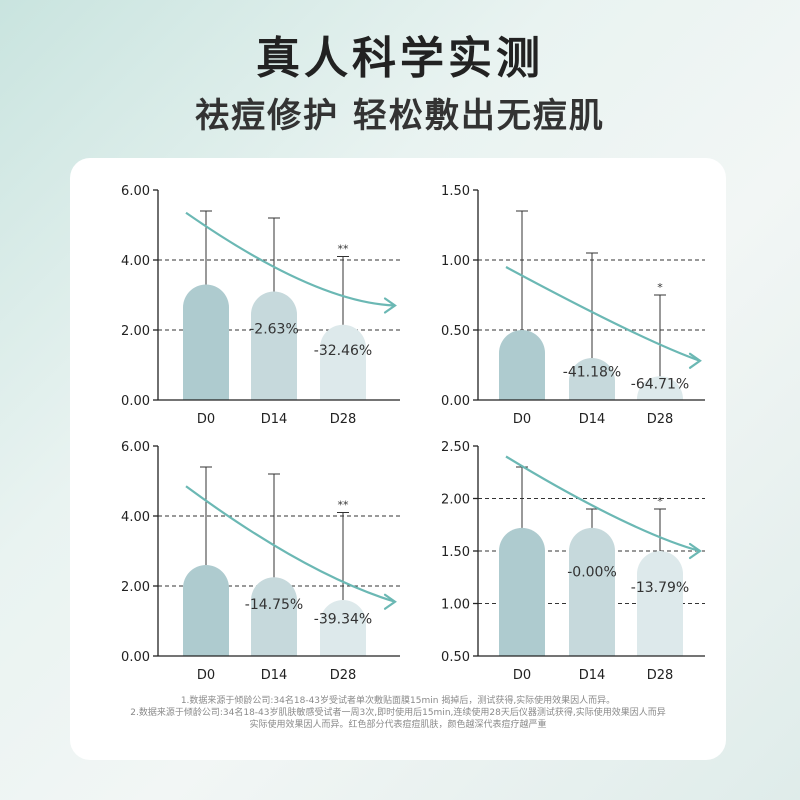  What do you see at coordinates (343, 351) in the screenshot?
I see `percent-label: -32.46%` at bounding box center [343, 351].